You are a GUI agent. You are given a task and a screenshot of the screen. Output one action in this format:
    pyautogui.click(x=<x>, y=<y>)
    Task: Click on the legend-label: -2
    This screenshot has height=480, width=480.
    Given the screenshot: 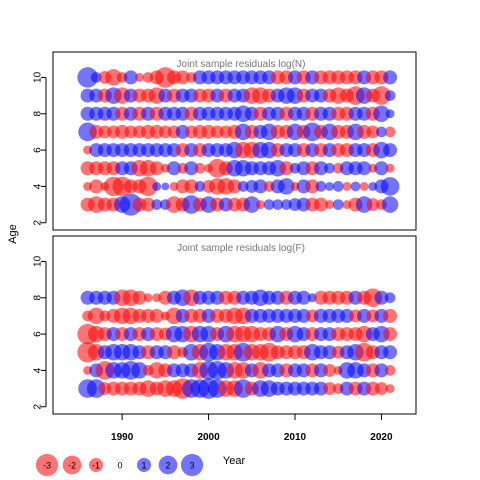 What is the action you would take?
    pyautogui.click(x=72, y=466)
    